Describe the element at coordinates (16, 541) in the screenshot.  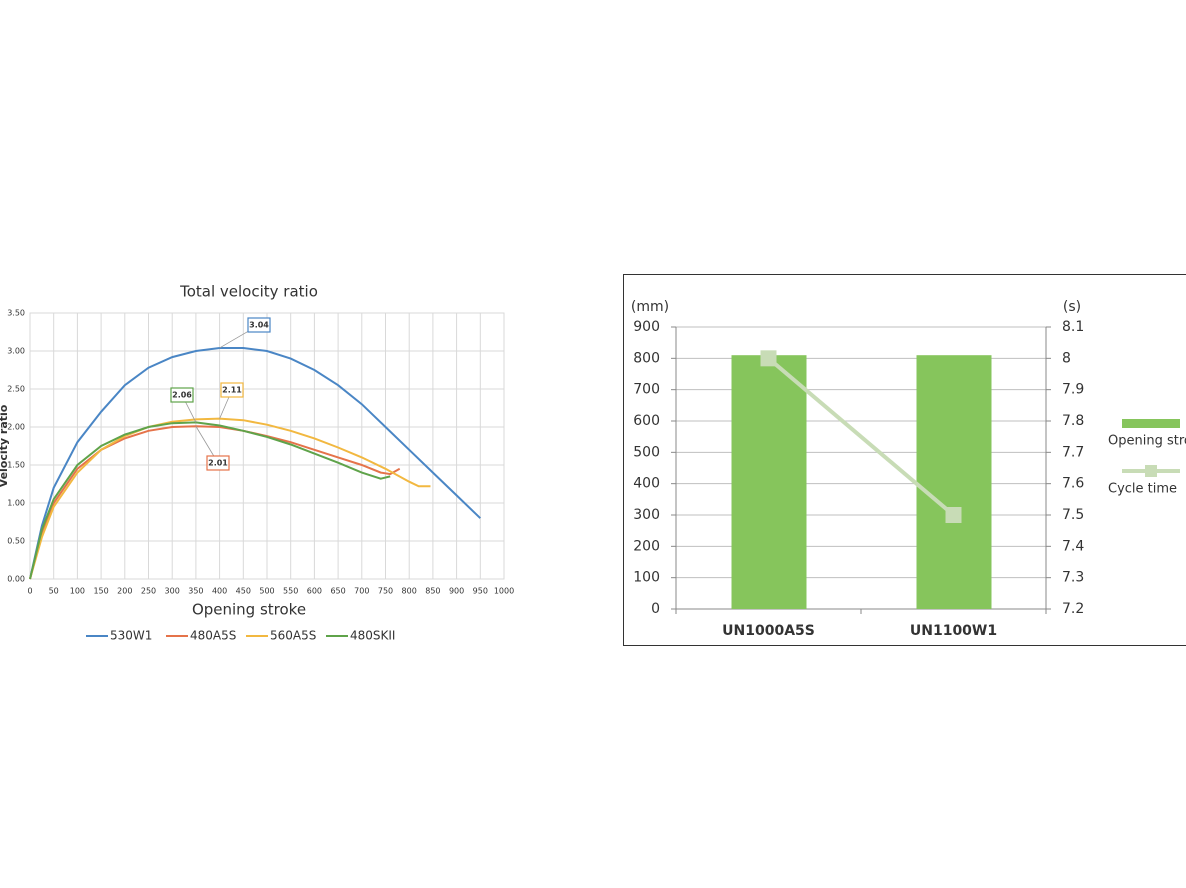
I see `y-tick-label: 0.50` at that location.